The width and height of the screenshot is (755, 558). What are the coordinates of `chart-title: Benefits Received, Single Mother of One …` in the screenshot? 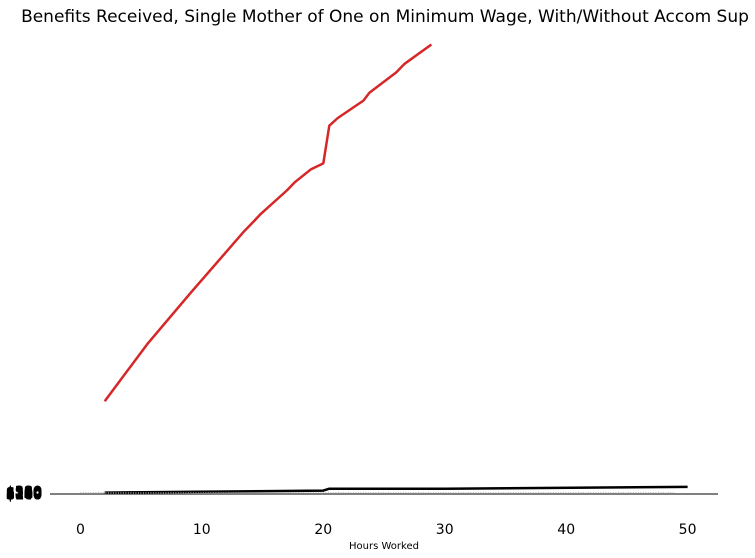 It's located at (385, 17).